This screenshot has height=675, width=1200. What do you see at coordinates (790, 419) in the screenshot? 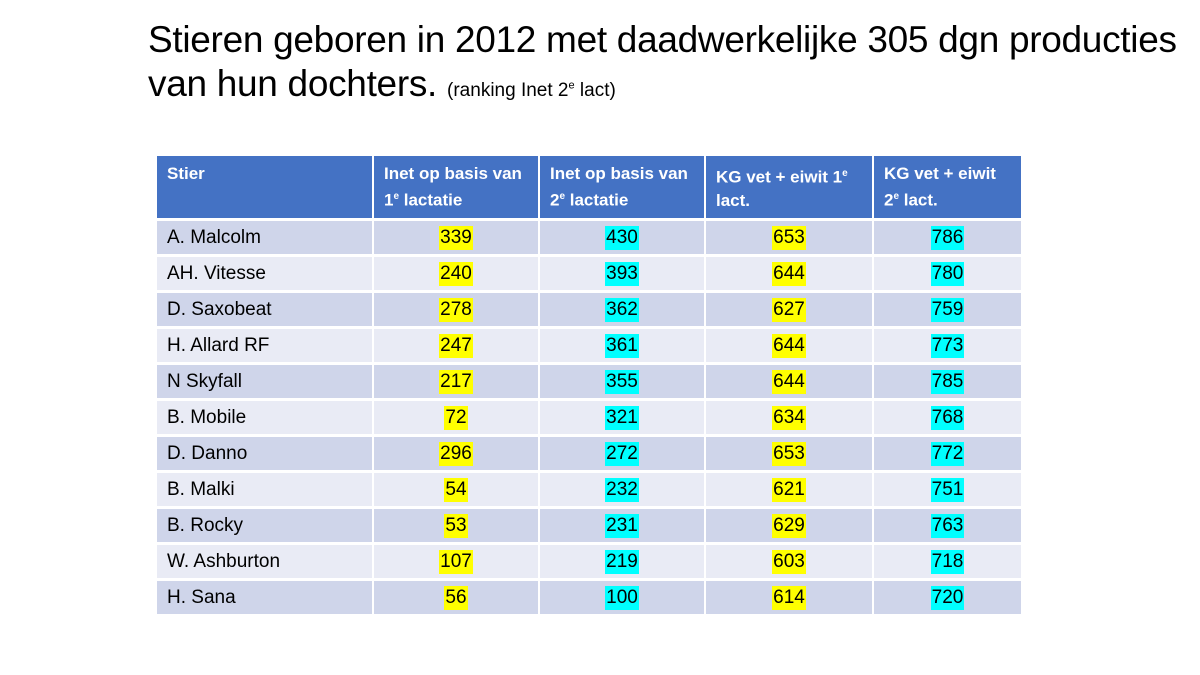
I see `kg-1e-cell: 634` at bounding box center [790, 419].